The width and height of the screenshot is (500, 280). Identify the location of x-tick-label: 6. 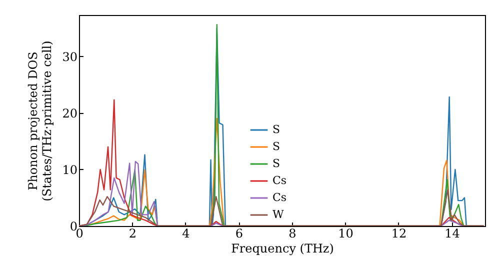
(239, 233).